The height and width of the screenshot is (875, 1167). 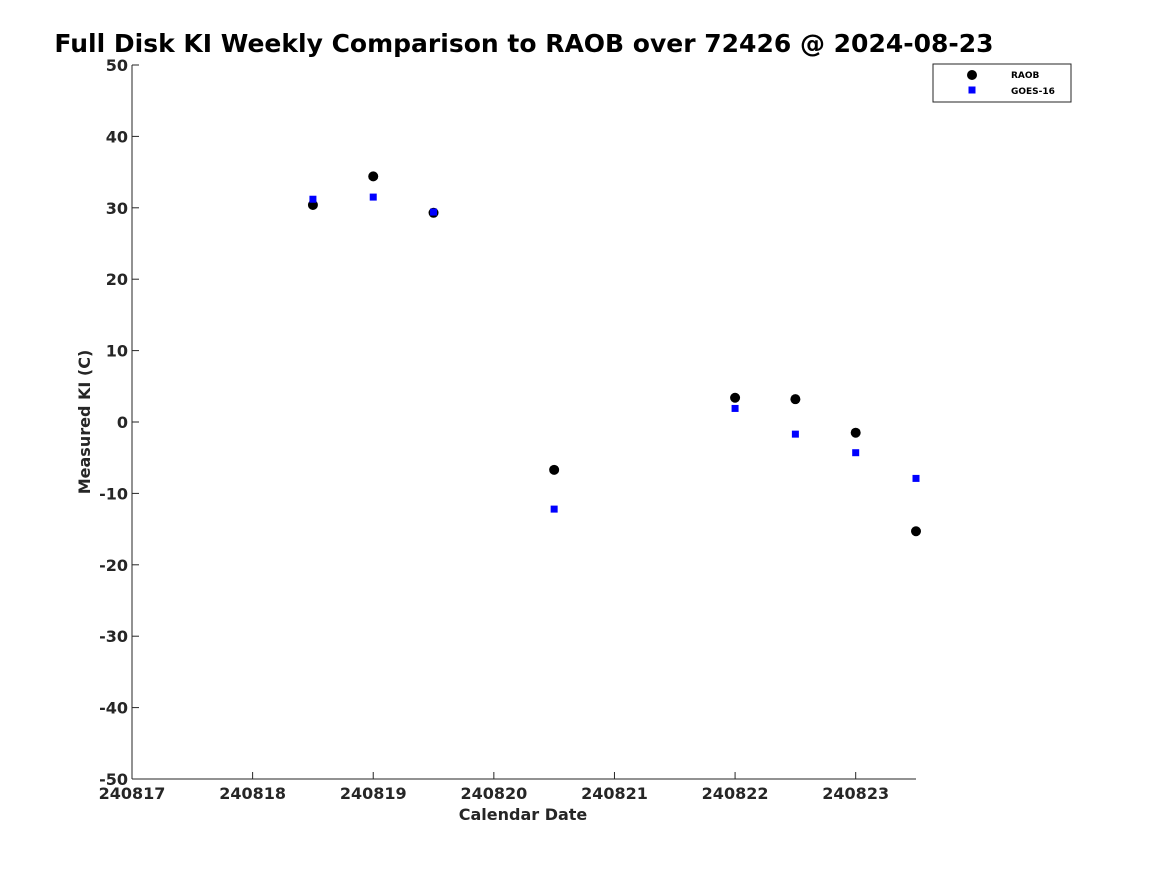 I want to click on y-tick-label: 50, so click(x=117, y=65).